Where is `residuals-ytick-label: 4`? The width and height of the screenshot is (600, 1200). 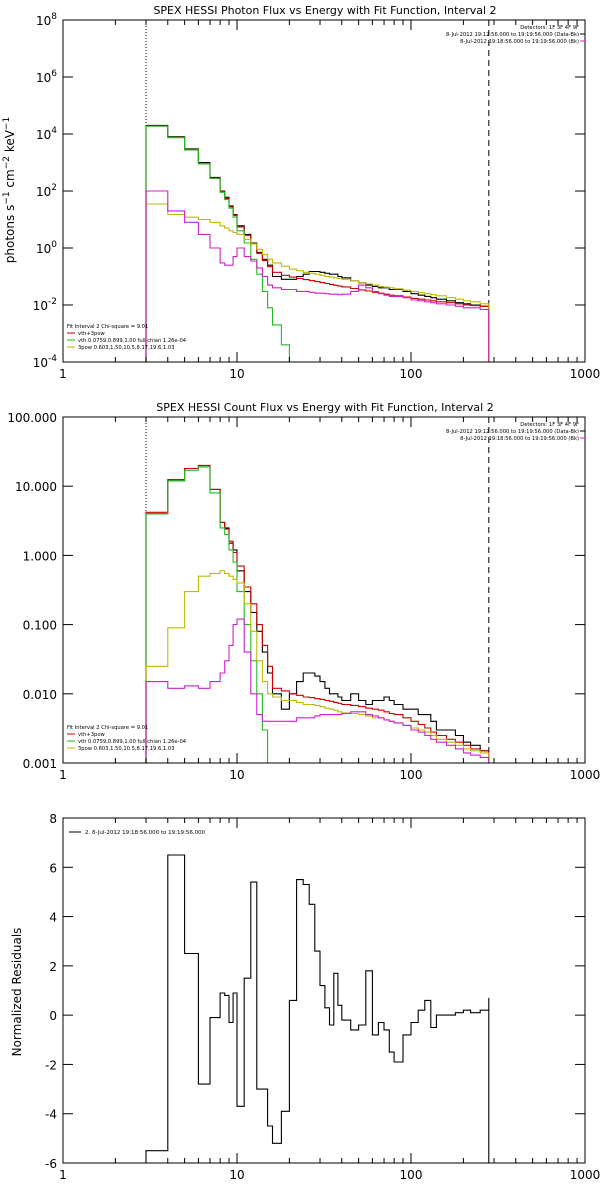
residuals-ytick-label: 4 is located at coordinates (53, 918).